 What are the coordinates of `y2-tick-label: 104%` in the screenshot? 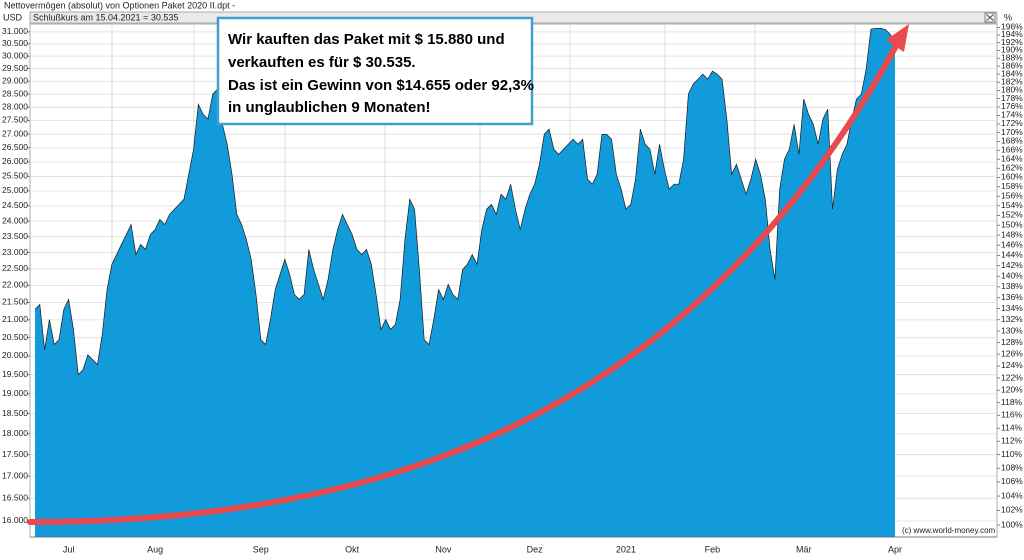 It's located at (1012, 495).